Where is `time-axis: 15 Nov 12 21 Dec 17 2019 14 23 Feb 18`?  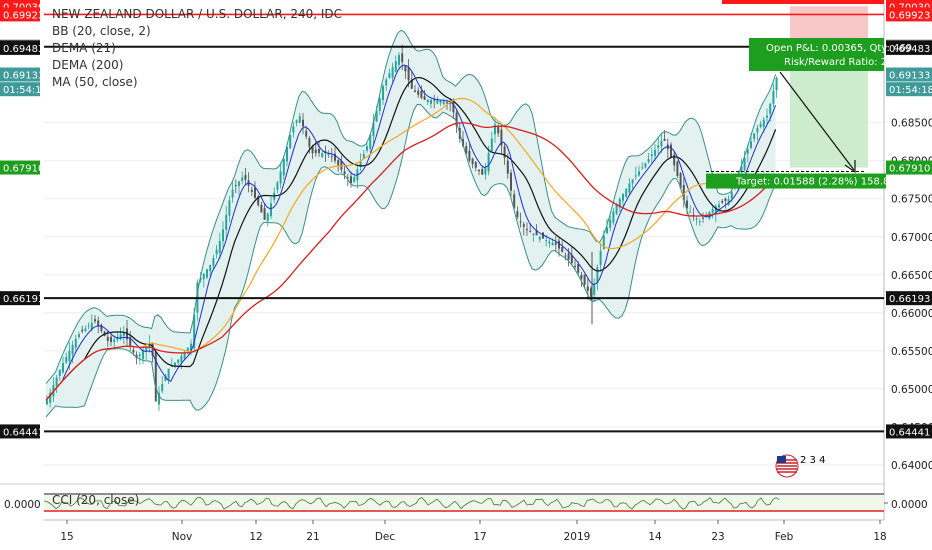
time-axis: 15 Nov 12 21 Dec 17 2019 14 23 Feb 18 is located at coordinates (473, 531).